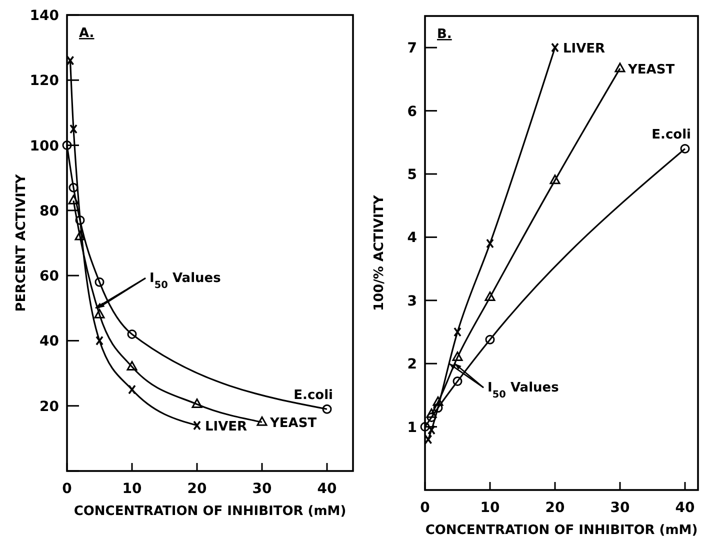  I want to click on y-tick-label: 3, so click(412, 301).